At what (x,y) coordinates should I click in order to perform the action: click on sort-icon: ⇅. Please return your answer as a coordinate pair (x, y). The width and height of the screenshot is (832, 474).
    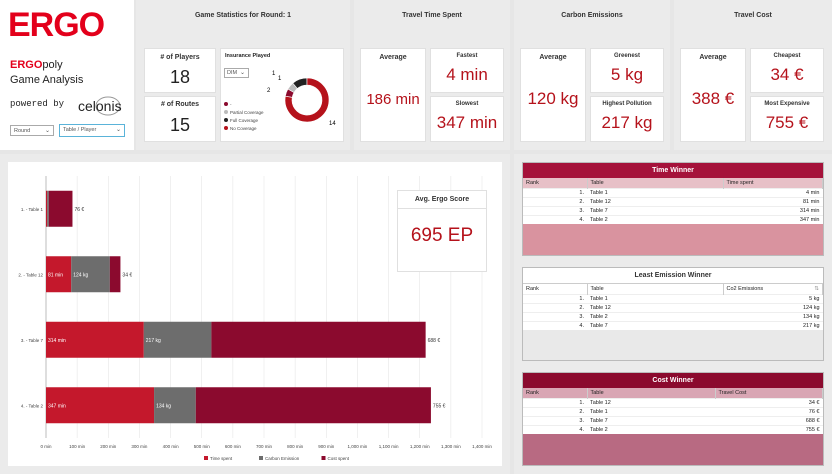
    Looking at the image, I should click on (816, 289).